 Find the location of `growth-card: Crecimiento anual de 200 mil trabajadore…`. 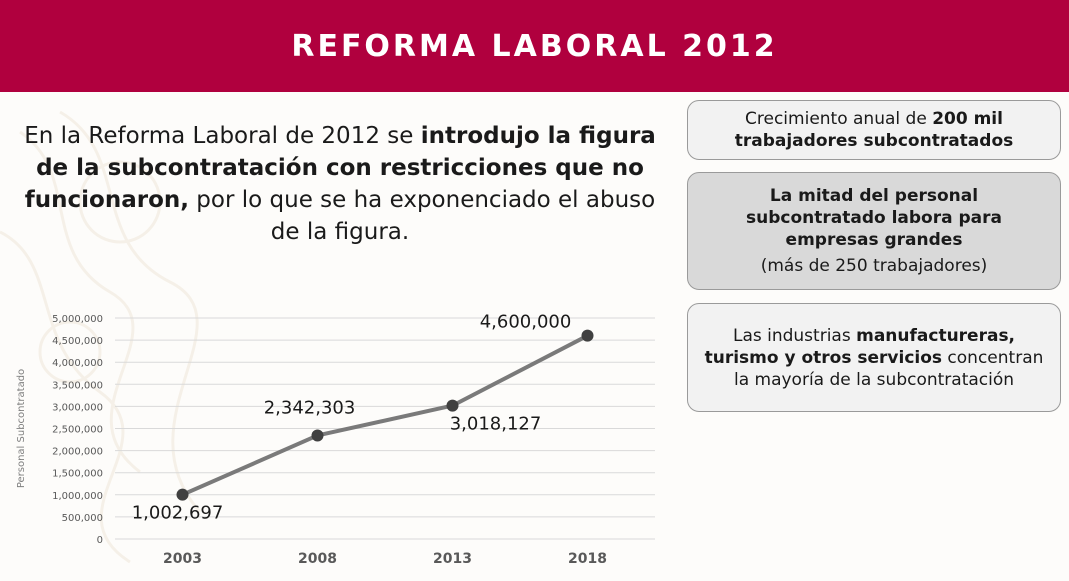

growth-card: Crecimiento anual de 200 mil trabajadore… is located at coordinates (874, 130).